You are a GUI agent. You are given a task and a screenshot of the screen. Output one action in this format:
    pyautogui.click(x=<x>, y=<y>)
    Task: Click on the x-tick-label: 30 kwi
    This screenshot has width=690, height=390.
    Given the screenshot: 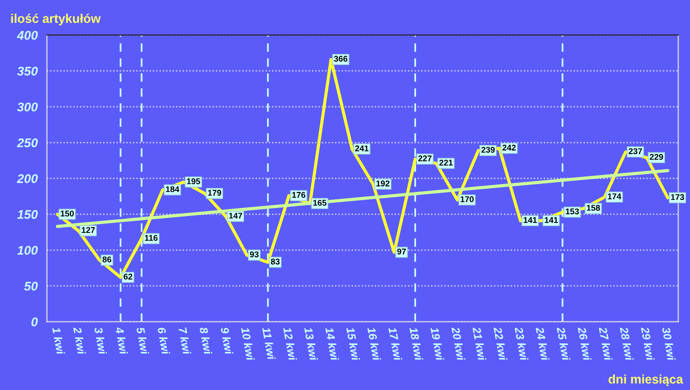 What is the action you would take?
    pyautogui.click(x=669, y=344)
    